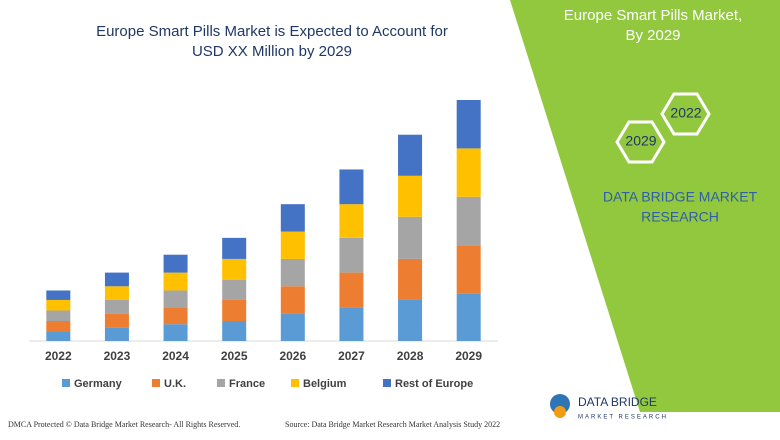 This screenshot has width=780, height=440. Describe the element at coordinates (652, 35) in the screenshot. I see `panel-heading: By 2029` at that location.